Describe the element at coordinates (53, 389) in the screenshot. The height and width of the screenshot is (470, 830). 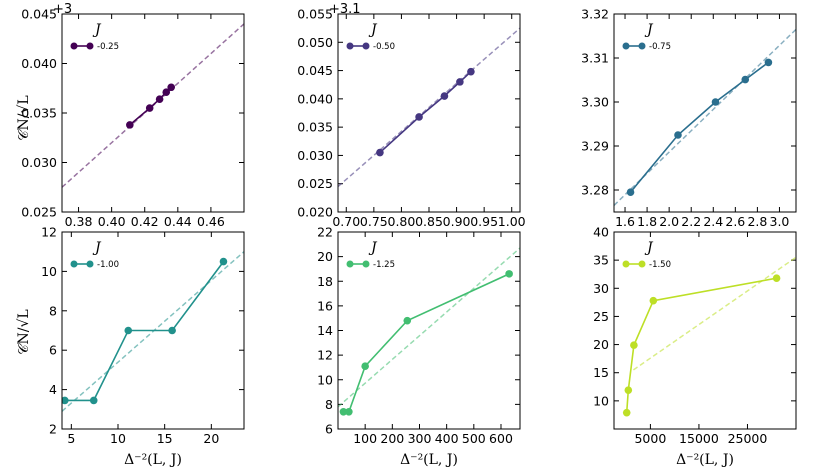
I see `y-tick-label: 4` at that location.